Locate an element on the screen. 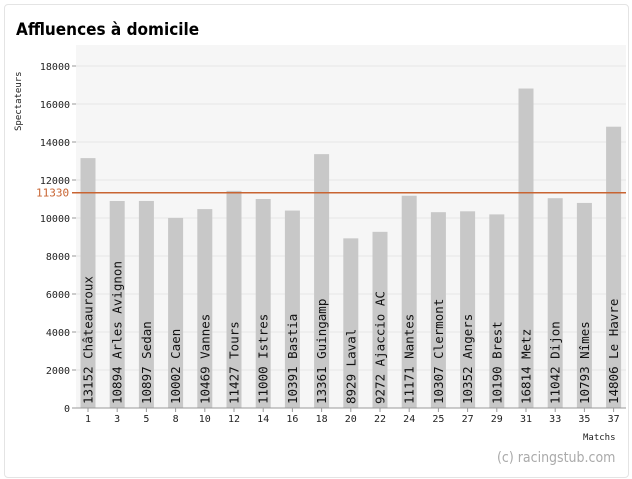 The image size is (632, 479). y-tick-label: 10000 is located at coordinates (55, 219).